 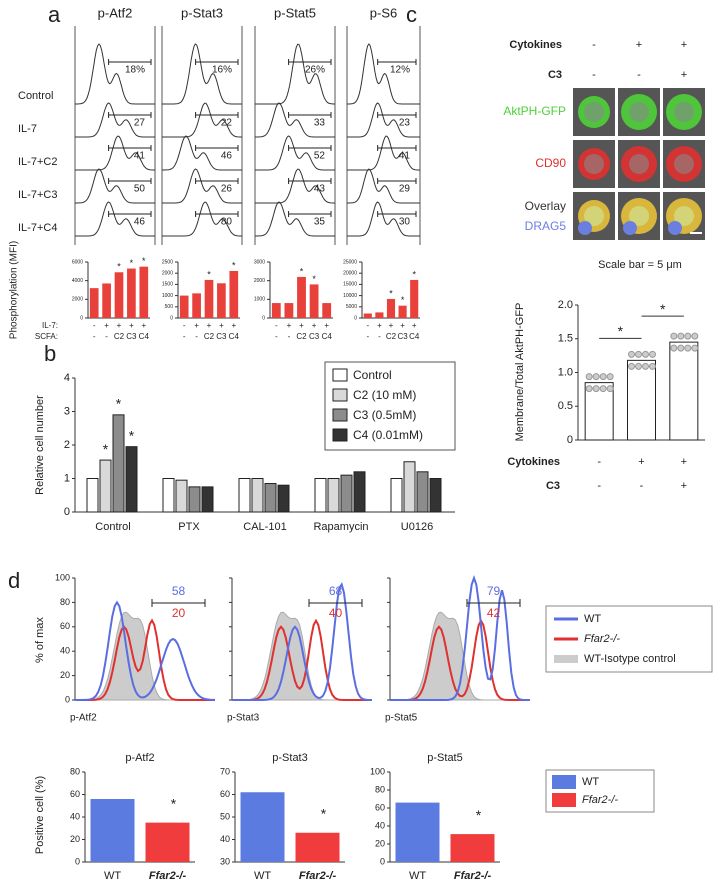 I want to click on gate-label: 79, so click(x=494, y=591).